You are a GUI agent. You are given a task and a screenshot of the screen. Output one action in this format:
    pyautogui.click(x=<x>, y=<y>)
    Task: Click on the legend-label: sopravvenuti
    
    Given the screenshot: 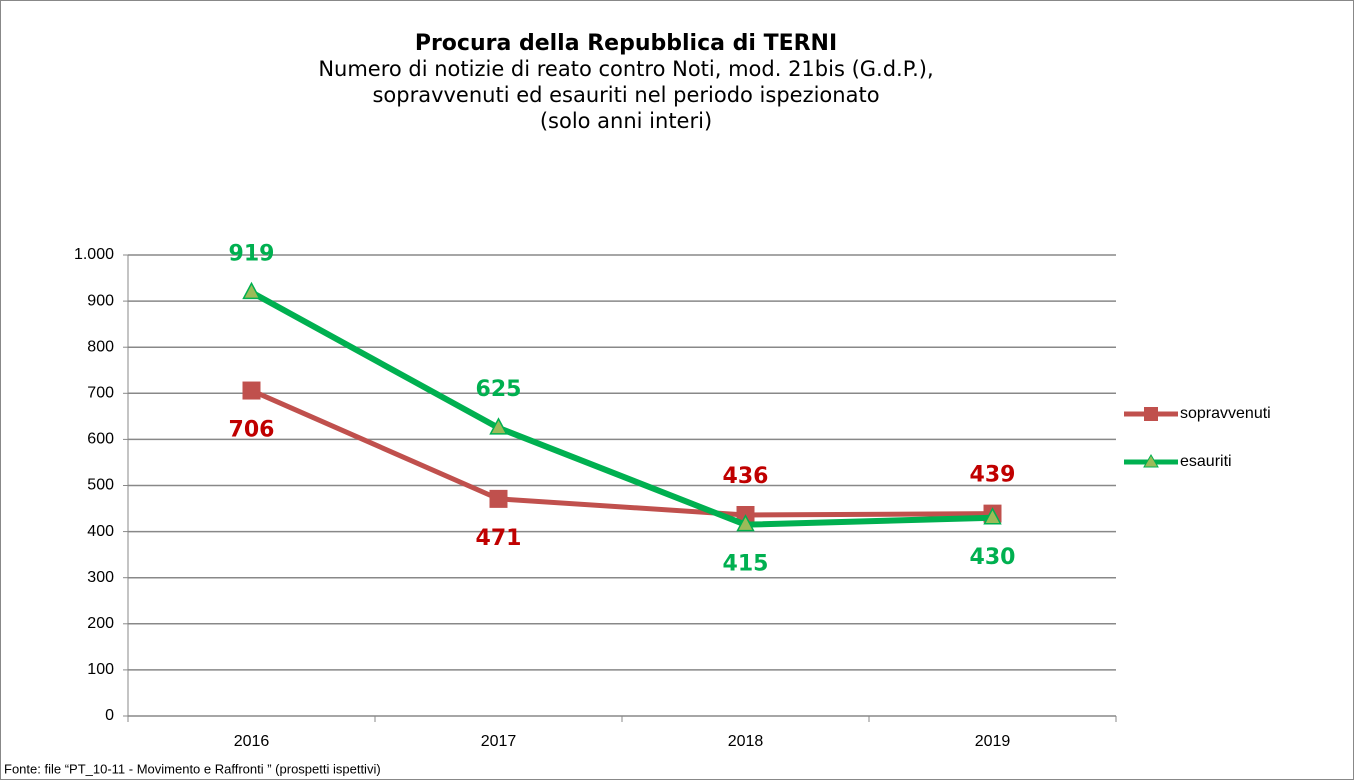 What is the action you would take?
    pyautogui.click(x=1225, y=413)
    